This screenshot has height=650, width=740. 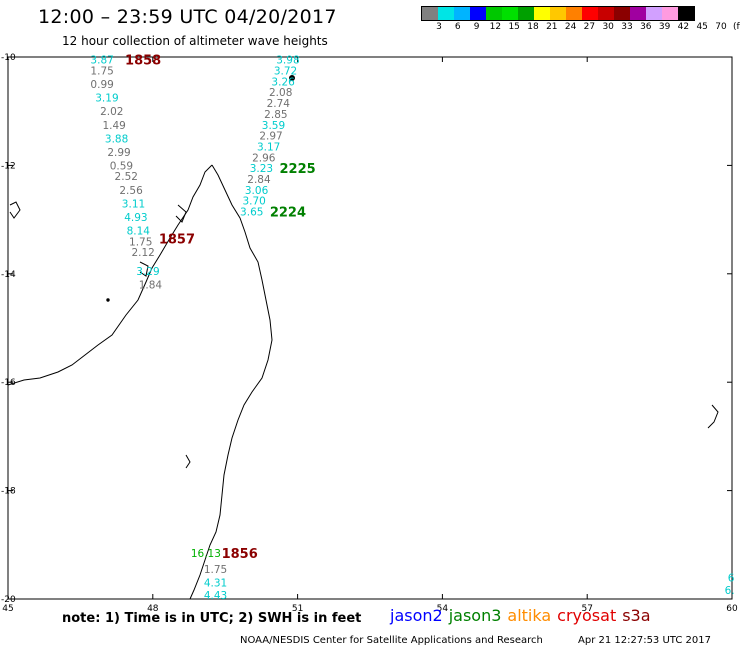 What do you see at coordinates (608, 27) in the screenshot?
I see `legend-label: 30` at bounding box center [608, 27].